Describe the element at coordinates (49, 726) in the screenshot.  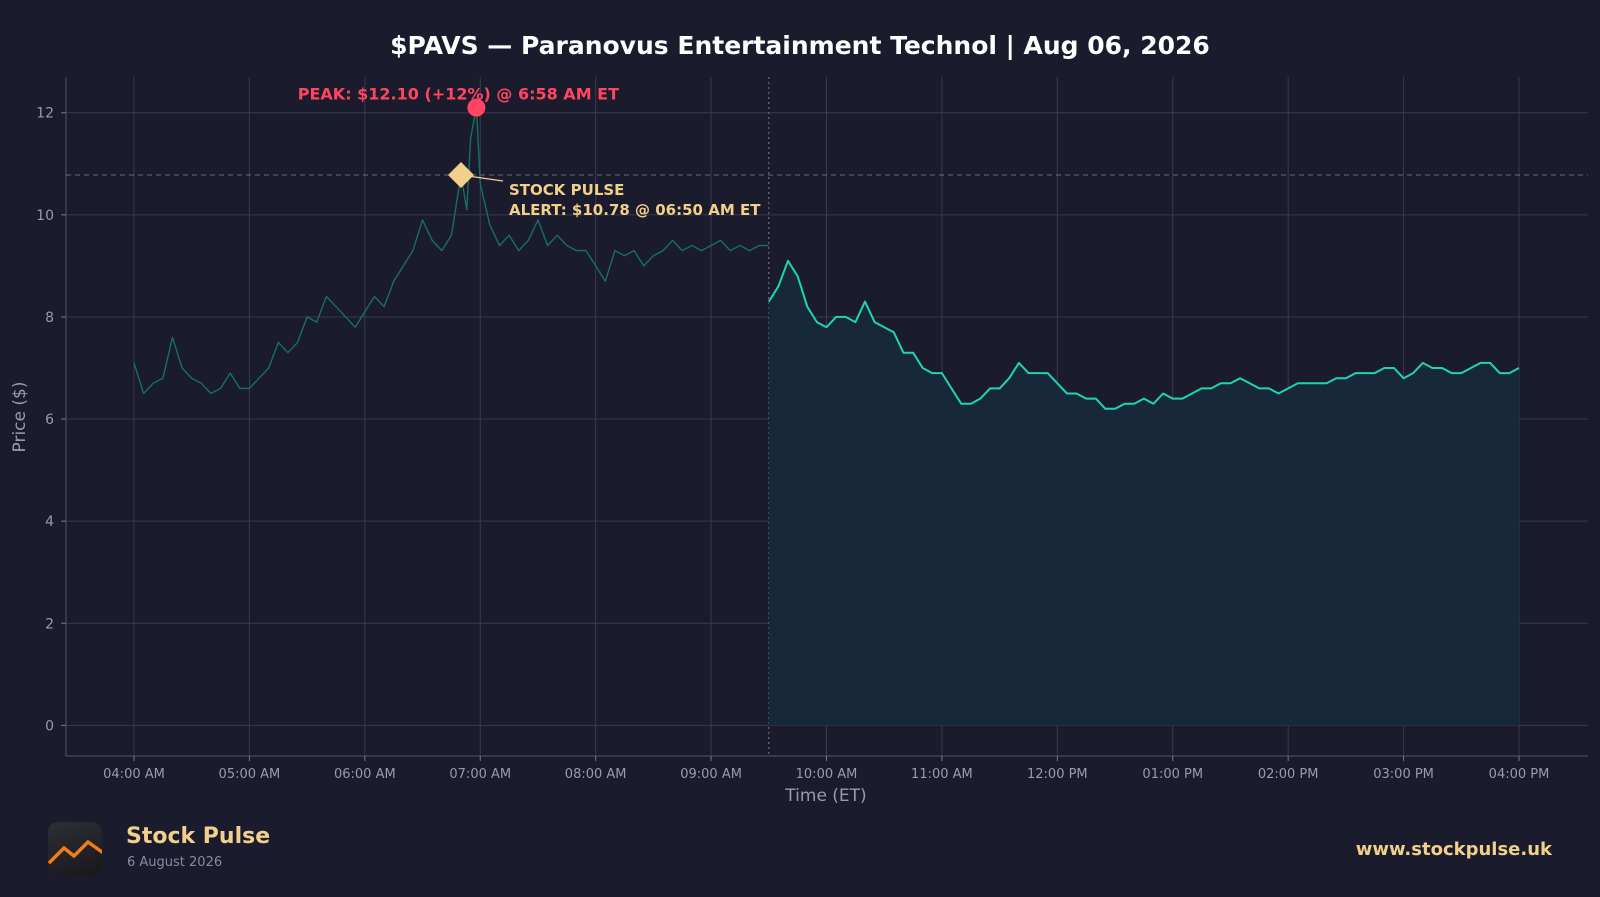
I see `y-tick-label: 0` at that location.